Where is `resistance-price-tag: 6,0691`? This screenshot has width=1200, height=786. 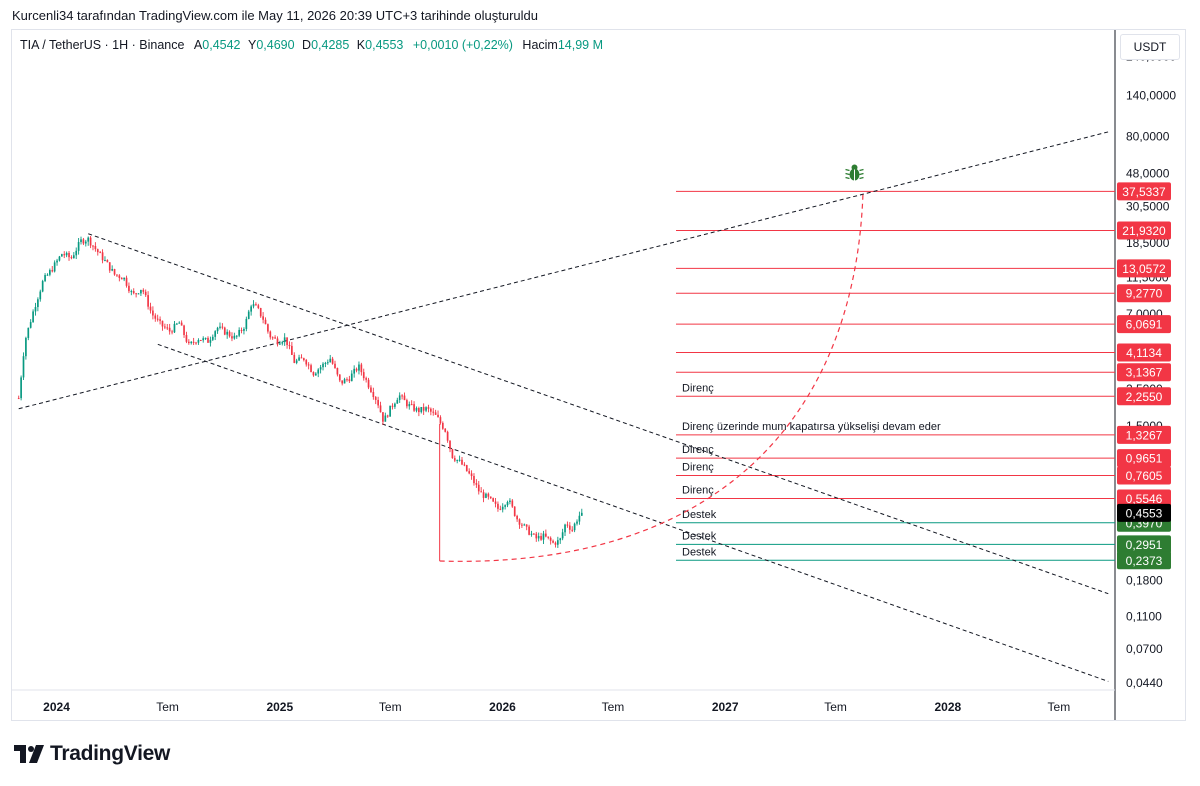 resistance-price-tag: 6,0691 is located at coordinates (1144, 325).